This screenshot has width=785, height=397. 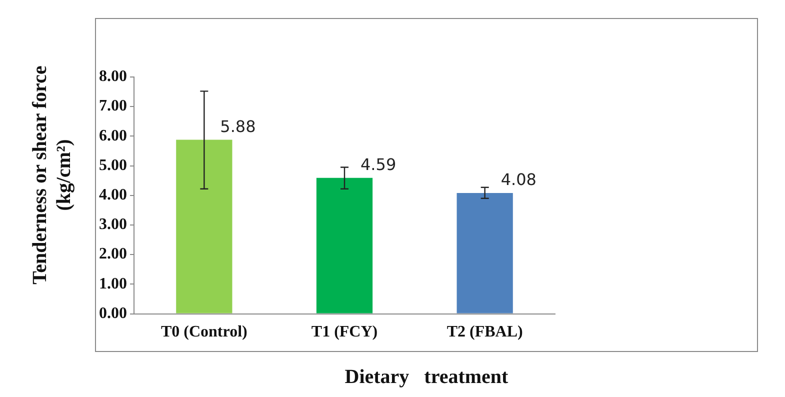 I want to click on data-label: 5.88, so click(x=238, y=126).